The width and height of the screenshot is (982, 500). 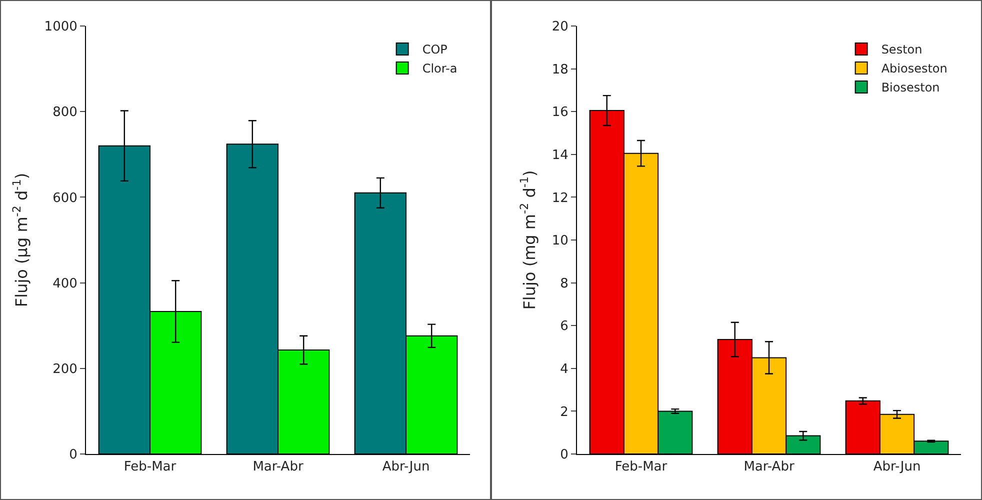 I want to click on y-tick-label: 16, so click(x=560, y=112).